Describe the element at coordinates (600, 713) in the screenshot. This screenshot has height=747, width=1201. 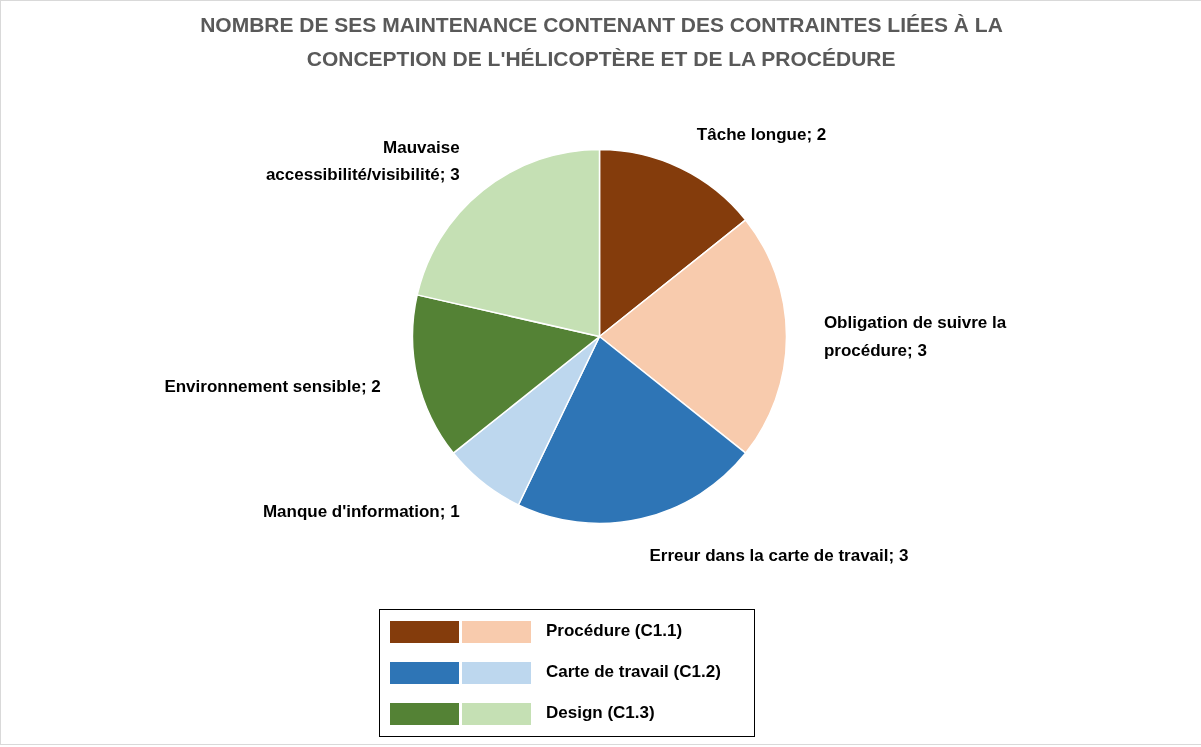
I see `text: Design (C1.3)` at that location.